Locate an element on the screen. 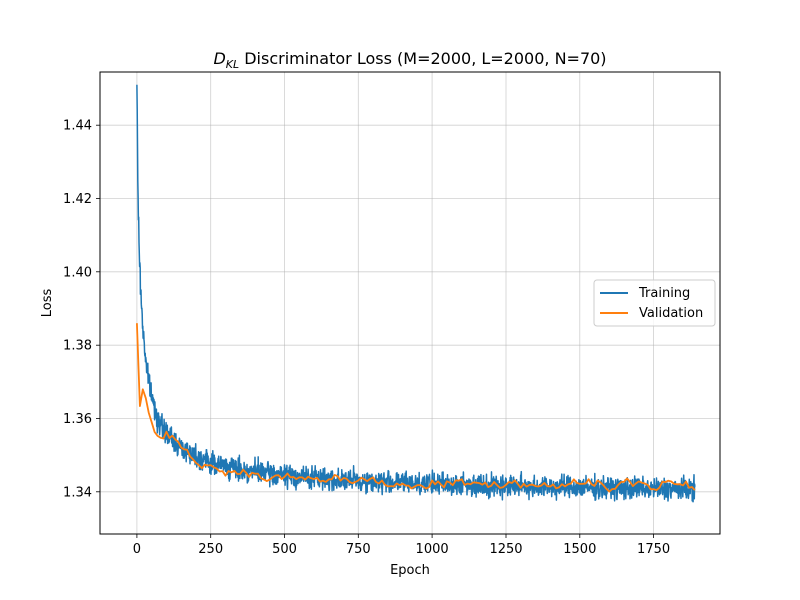 The image size is (800, 600). y-tick-label: 1.40 is located at coordinates (77, 272).